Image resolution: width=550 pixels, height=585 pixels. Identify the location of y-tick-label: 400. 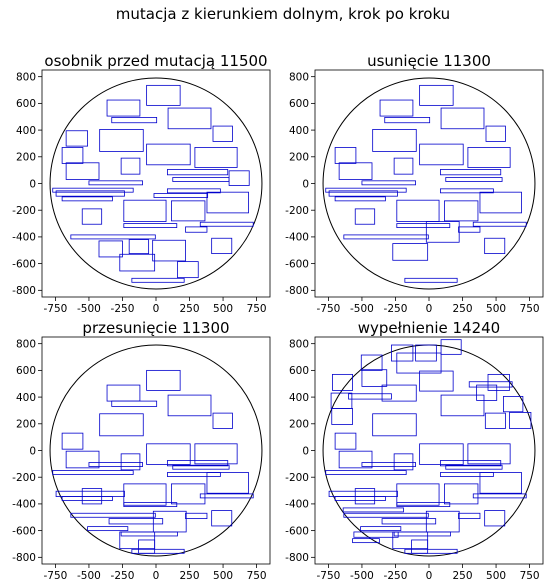
(299, 131).